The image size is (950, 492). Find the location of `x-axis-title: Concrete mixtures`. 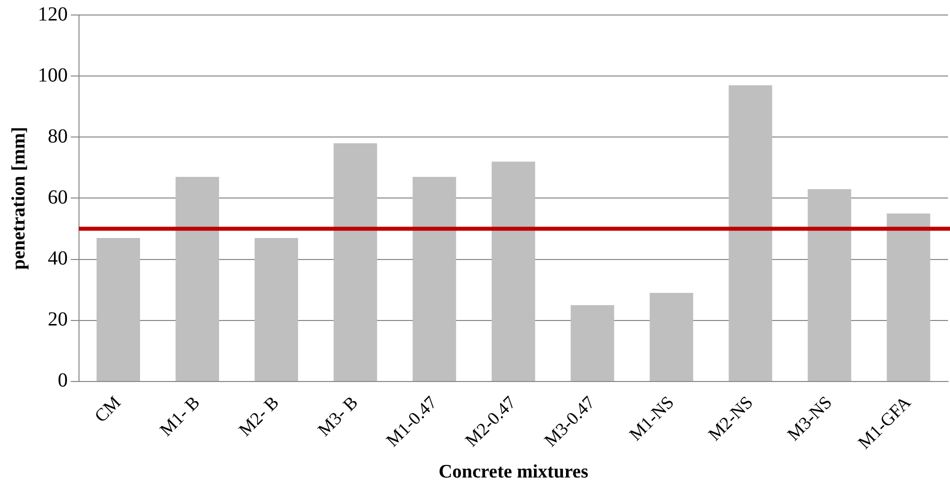

x-axis-title: Concrete mixtures is located at coordinates (513, 472).